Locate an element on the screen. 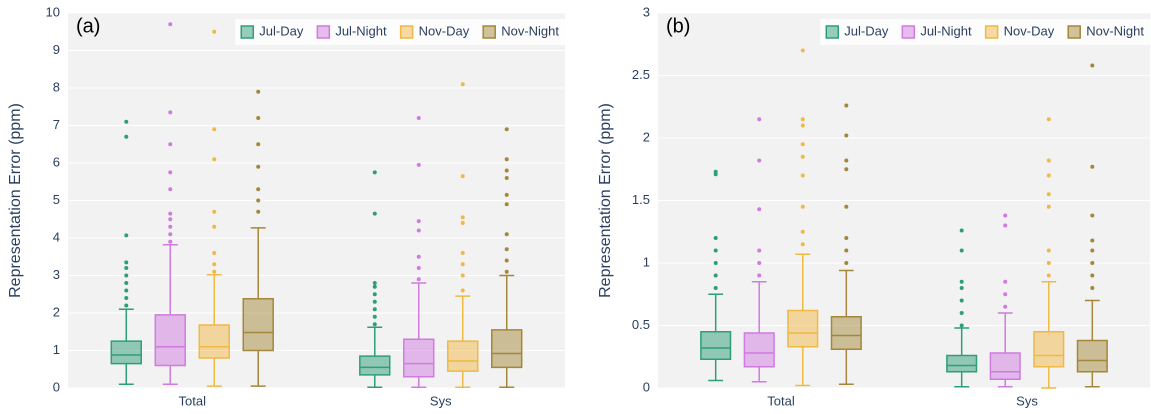 This screenshot has width=1151, height=414. y-tick-label: 4 is located at coordinates (56, 236).